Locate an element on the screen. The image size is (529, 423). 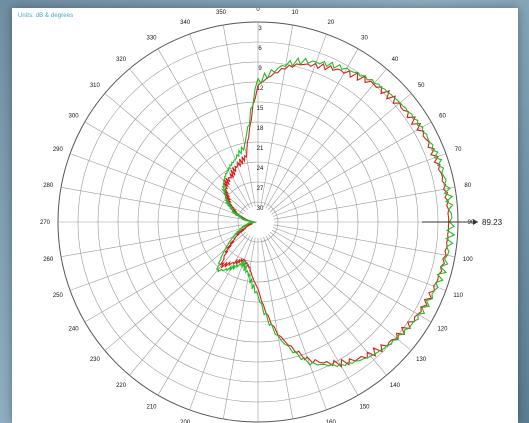
angle-tick-label: 50 is located at coordinates (421, 86).